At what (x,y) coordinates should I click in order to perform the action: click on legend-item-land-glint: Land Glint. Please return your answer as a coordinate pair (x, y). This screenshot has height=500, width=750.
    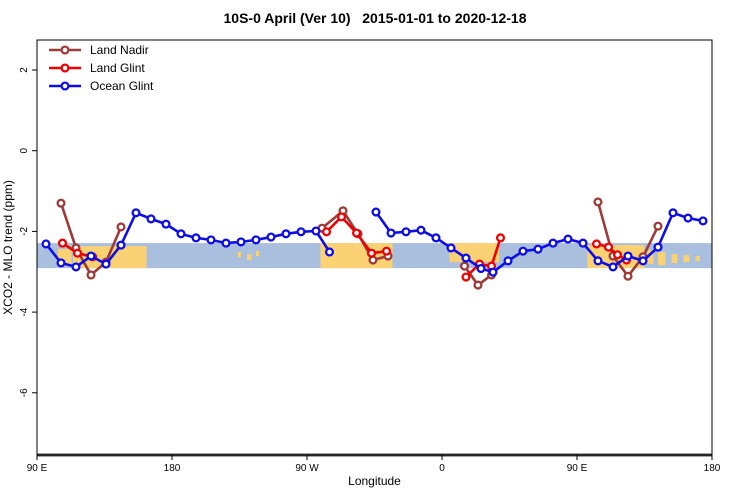
    Looking at the image, I should click on (100, 68).